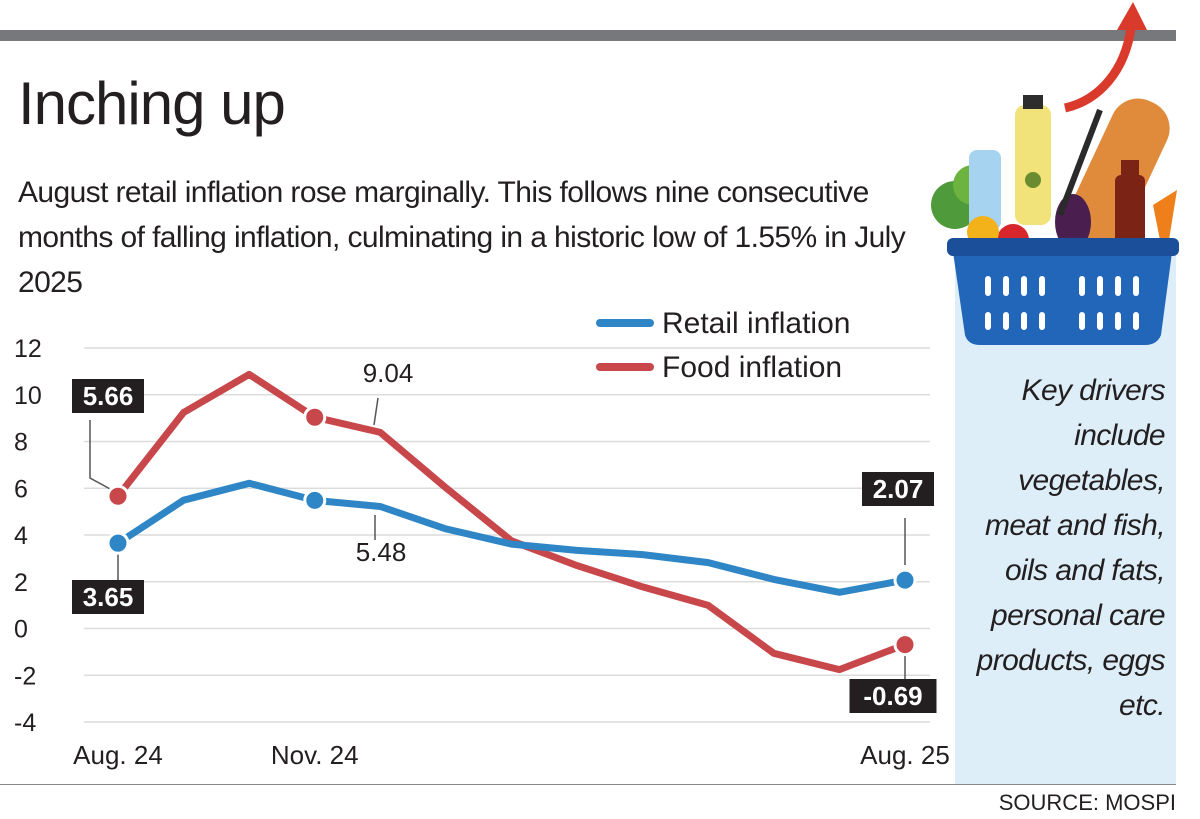 The width and height of the screenshot is (1200, 819). Describe the element at coordinates (21, 536) in the screenshot. I see `y-tick-label: 4` at that location.